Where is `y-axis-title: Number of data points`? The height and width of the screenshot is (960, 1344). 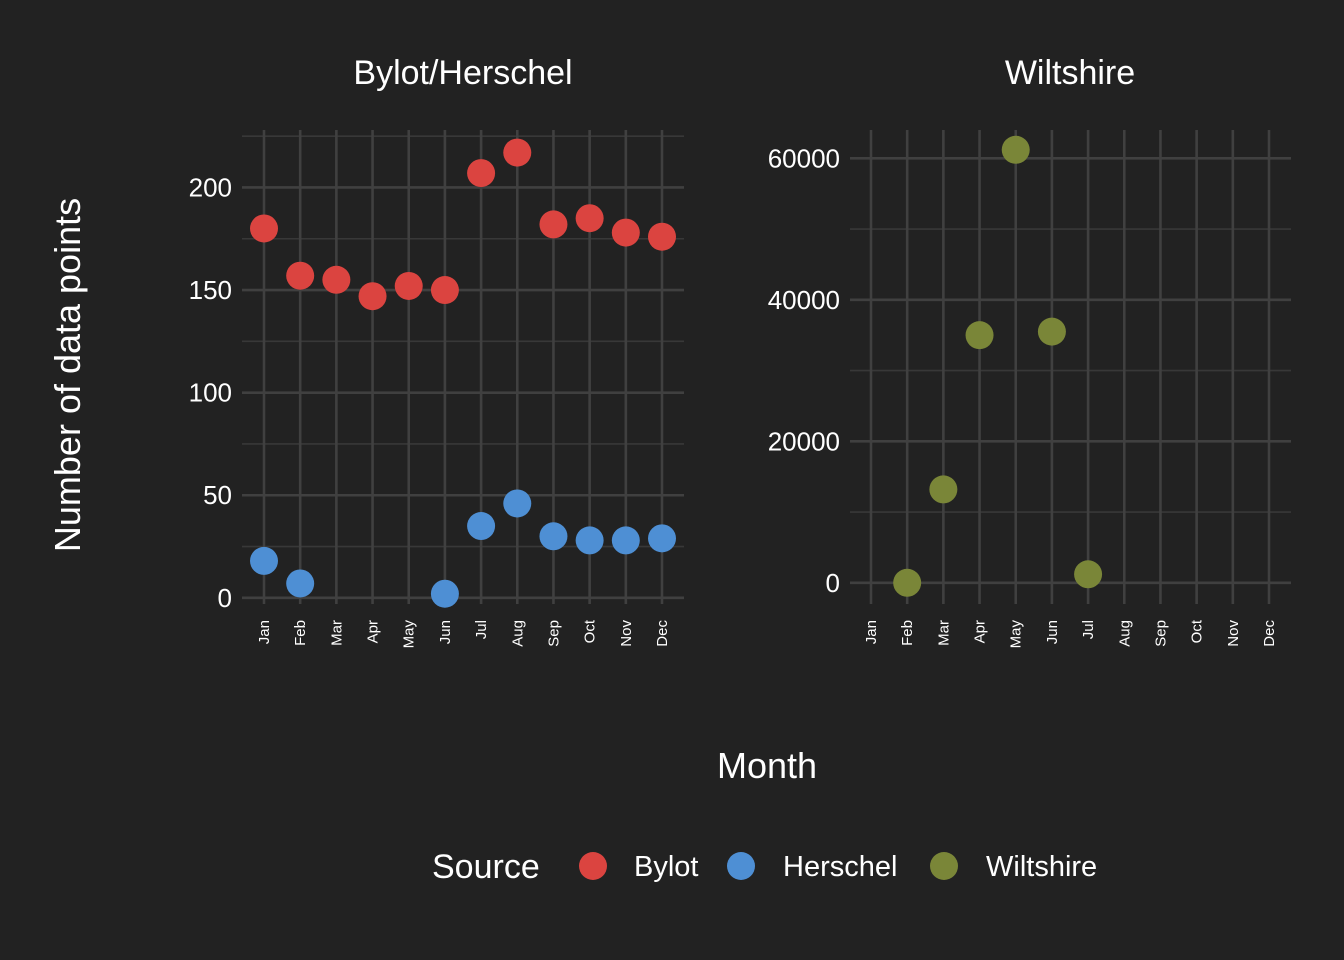 y-axis-title: Number of data points is located at coordinates (67, 375).